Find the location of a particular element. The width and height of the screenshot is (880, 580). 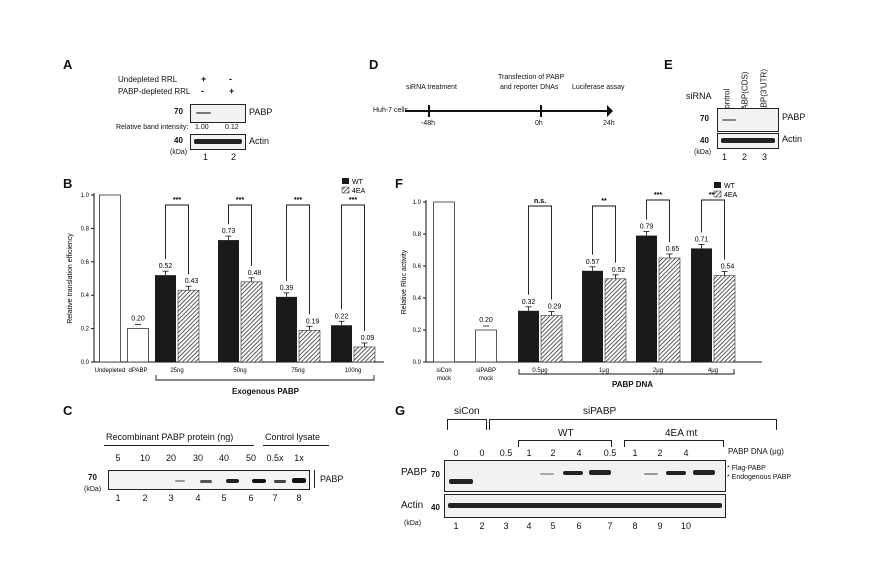

mw-c-70: 70 is located at coordinates (92, 477).